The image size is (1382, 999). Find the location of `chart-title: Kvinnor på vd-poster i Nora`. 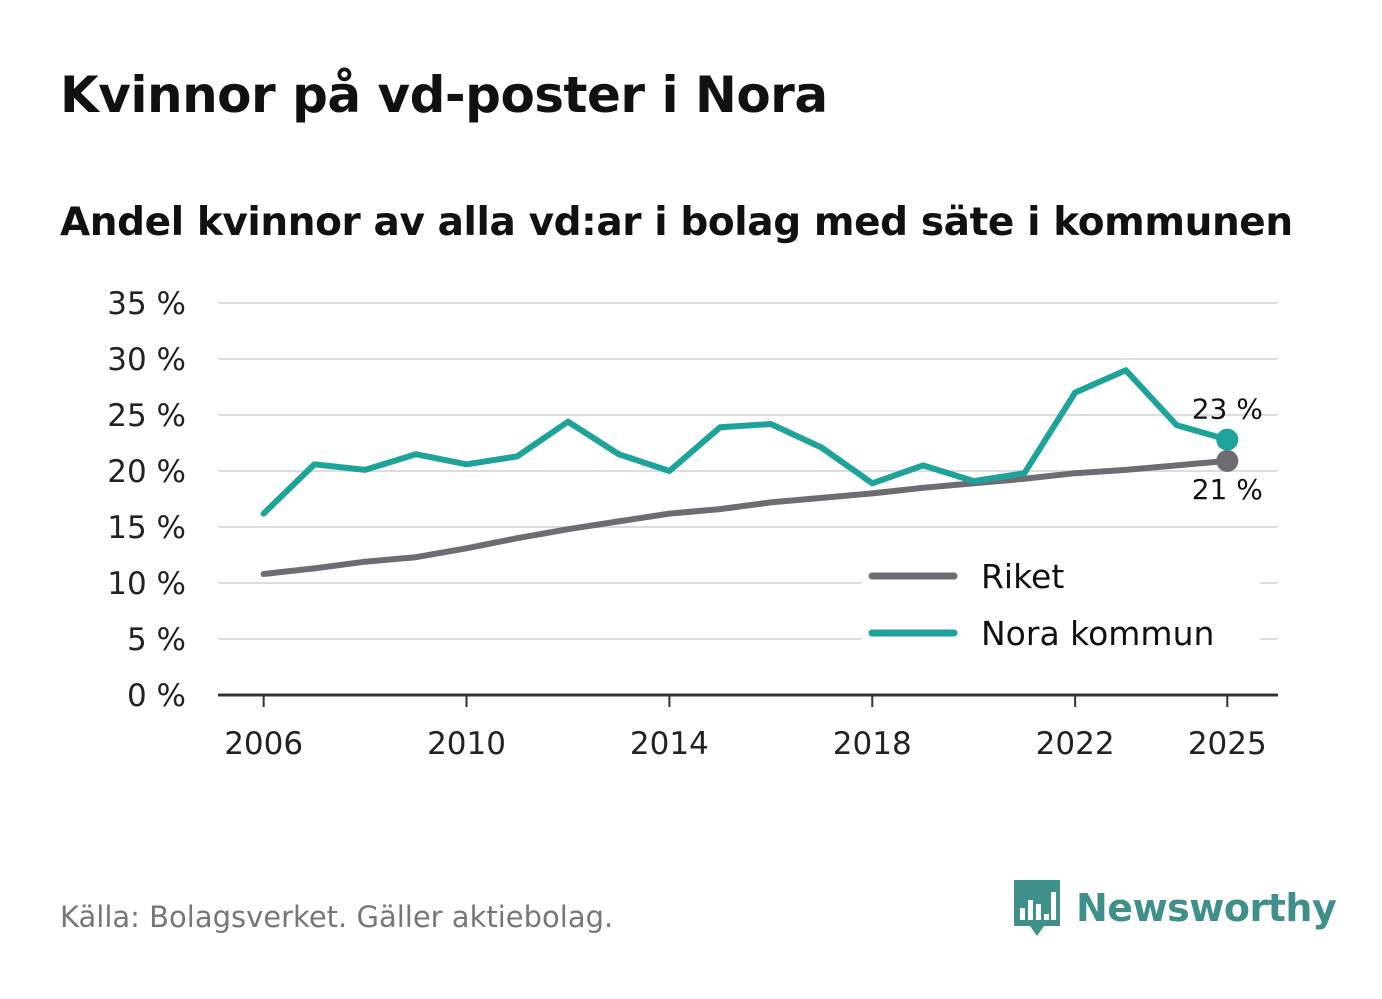

chart-title: Kvinnor på vd-poster i Nora is located at coordinates (444, 95).